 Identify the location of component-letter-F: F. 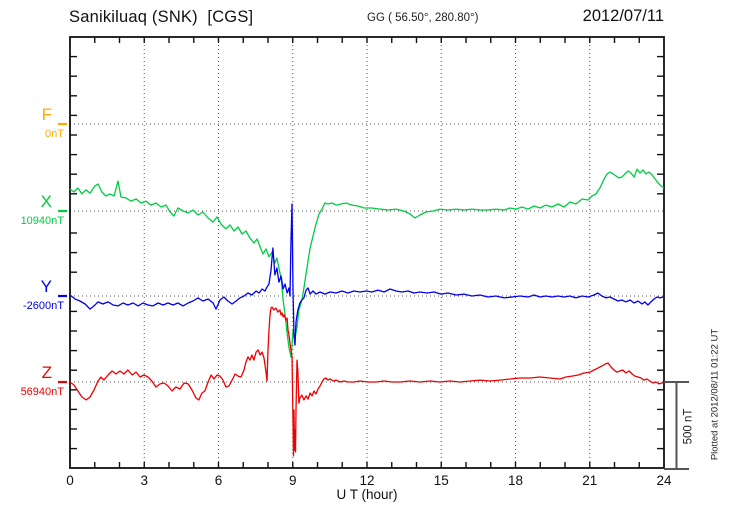
(46, 114).